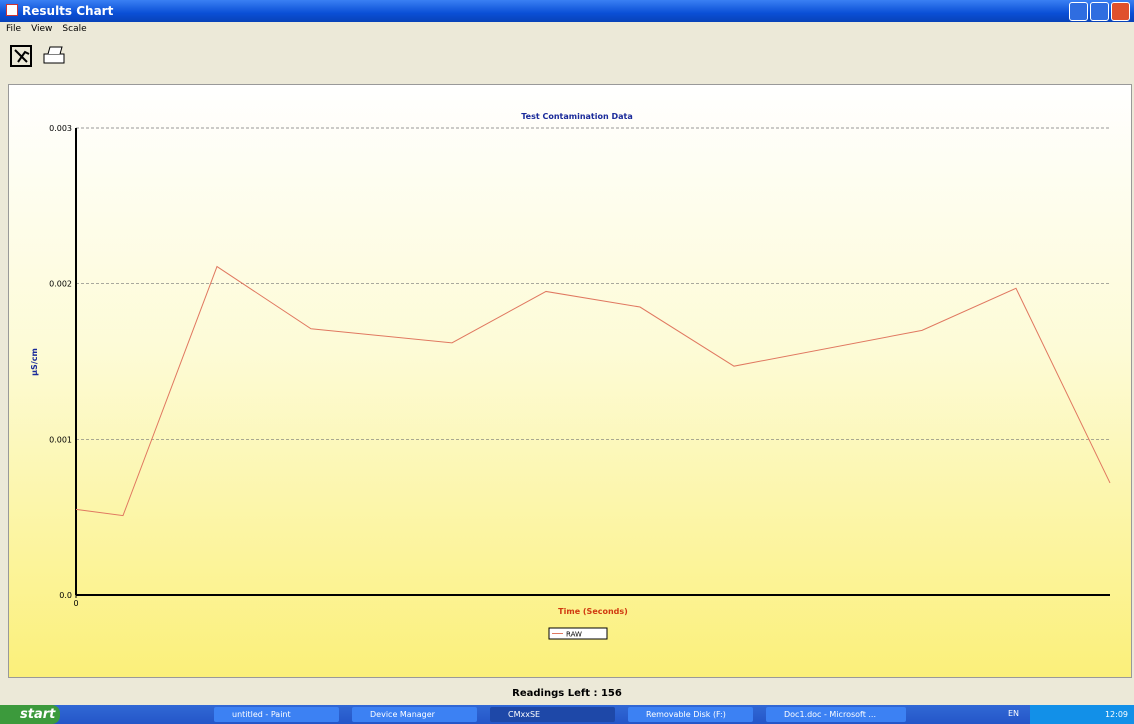 This screenshot has height=724, width=1134. I want to click on language-indicator: EN, so click(1014, 713).